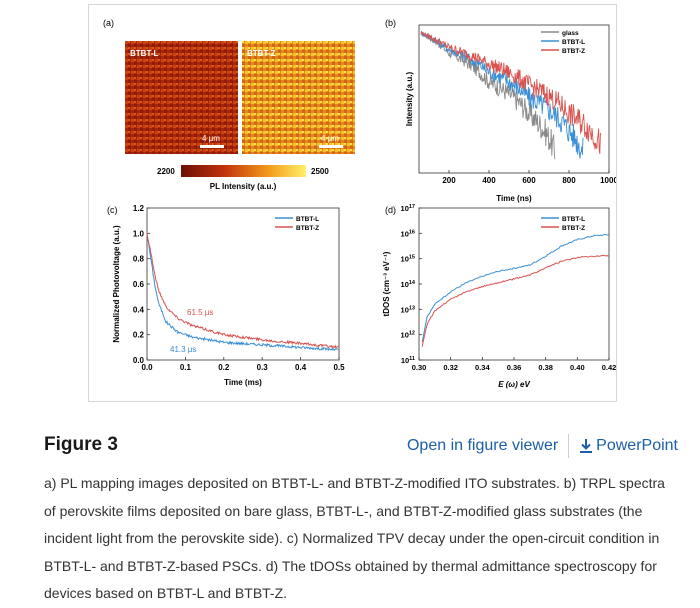 The image size is (700, 608). I want to click on panel-c-annotation-l: 41.3 μs, so click(183, 349).